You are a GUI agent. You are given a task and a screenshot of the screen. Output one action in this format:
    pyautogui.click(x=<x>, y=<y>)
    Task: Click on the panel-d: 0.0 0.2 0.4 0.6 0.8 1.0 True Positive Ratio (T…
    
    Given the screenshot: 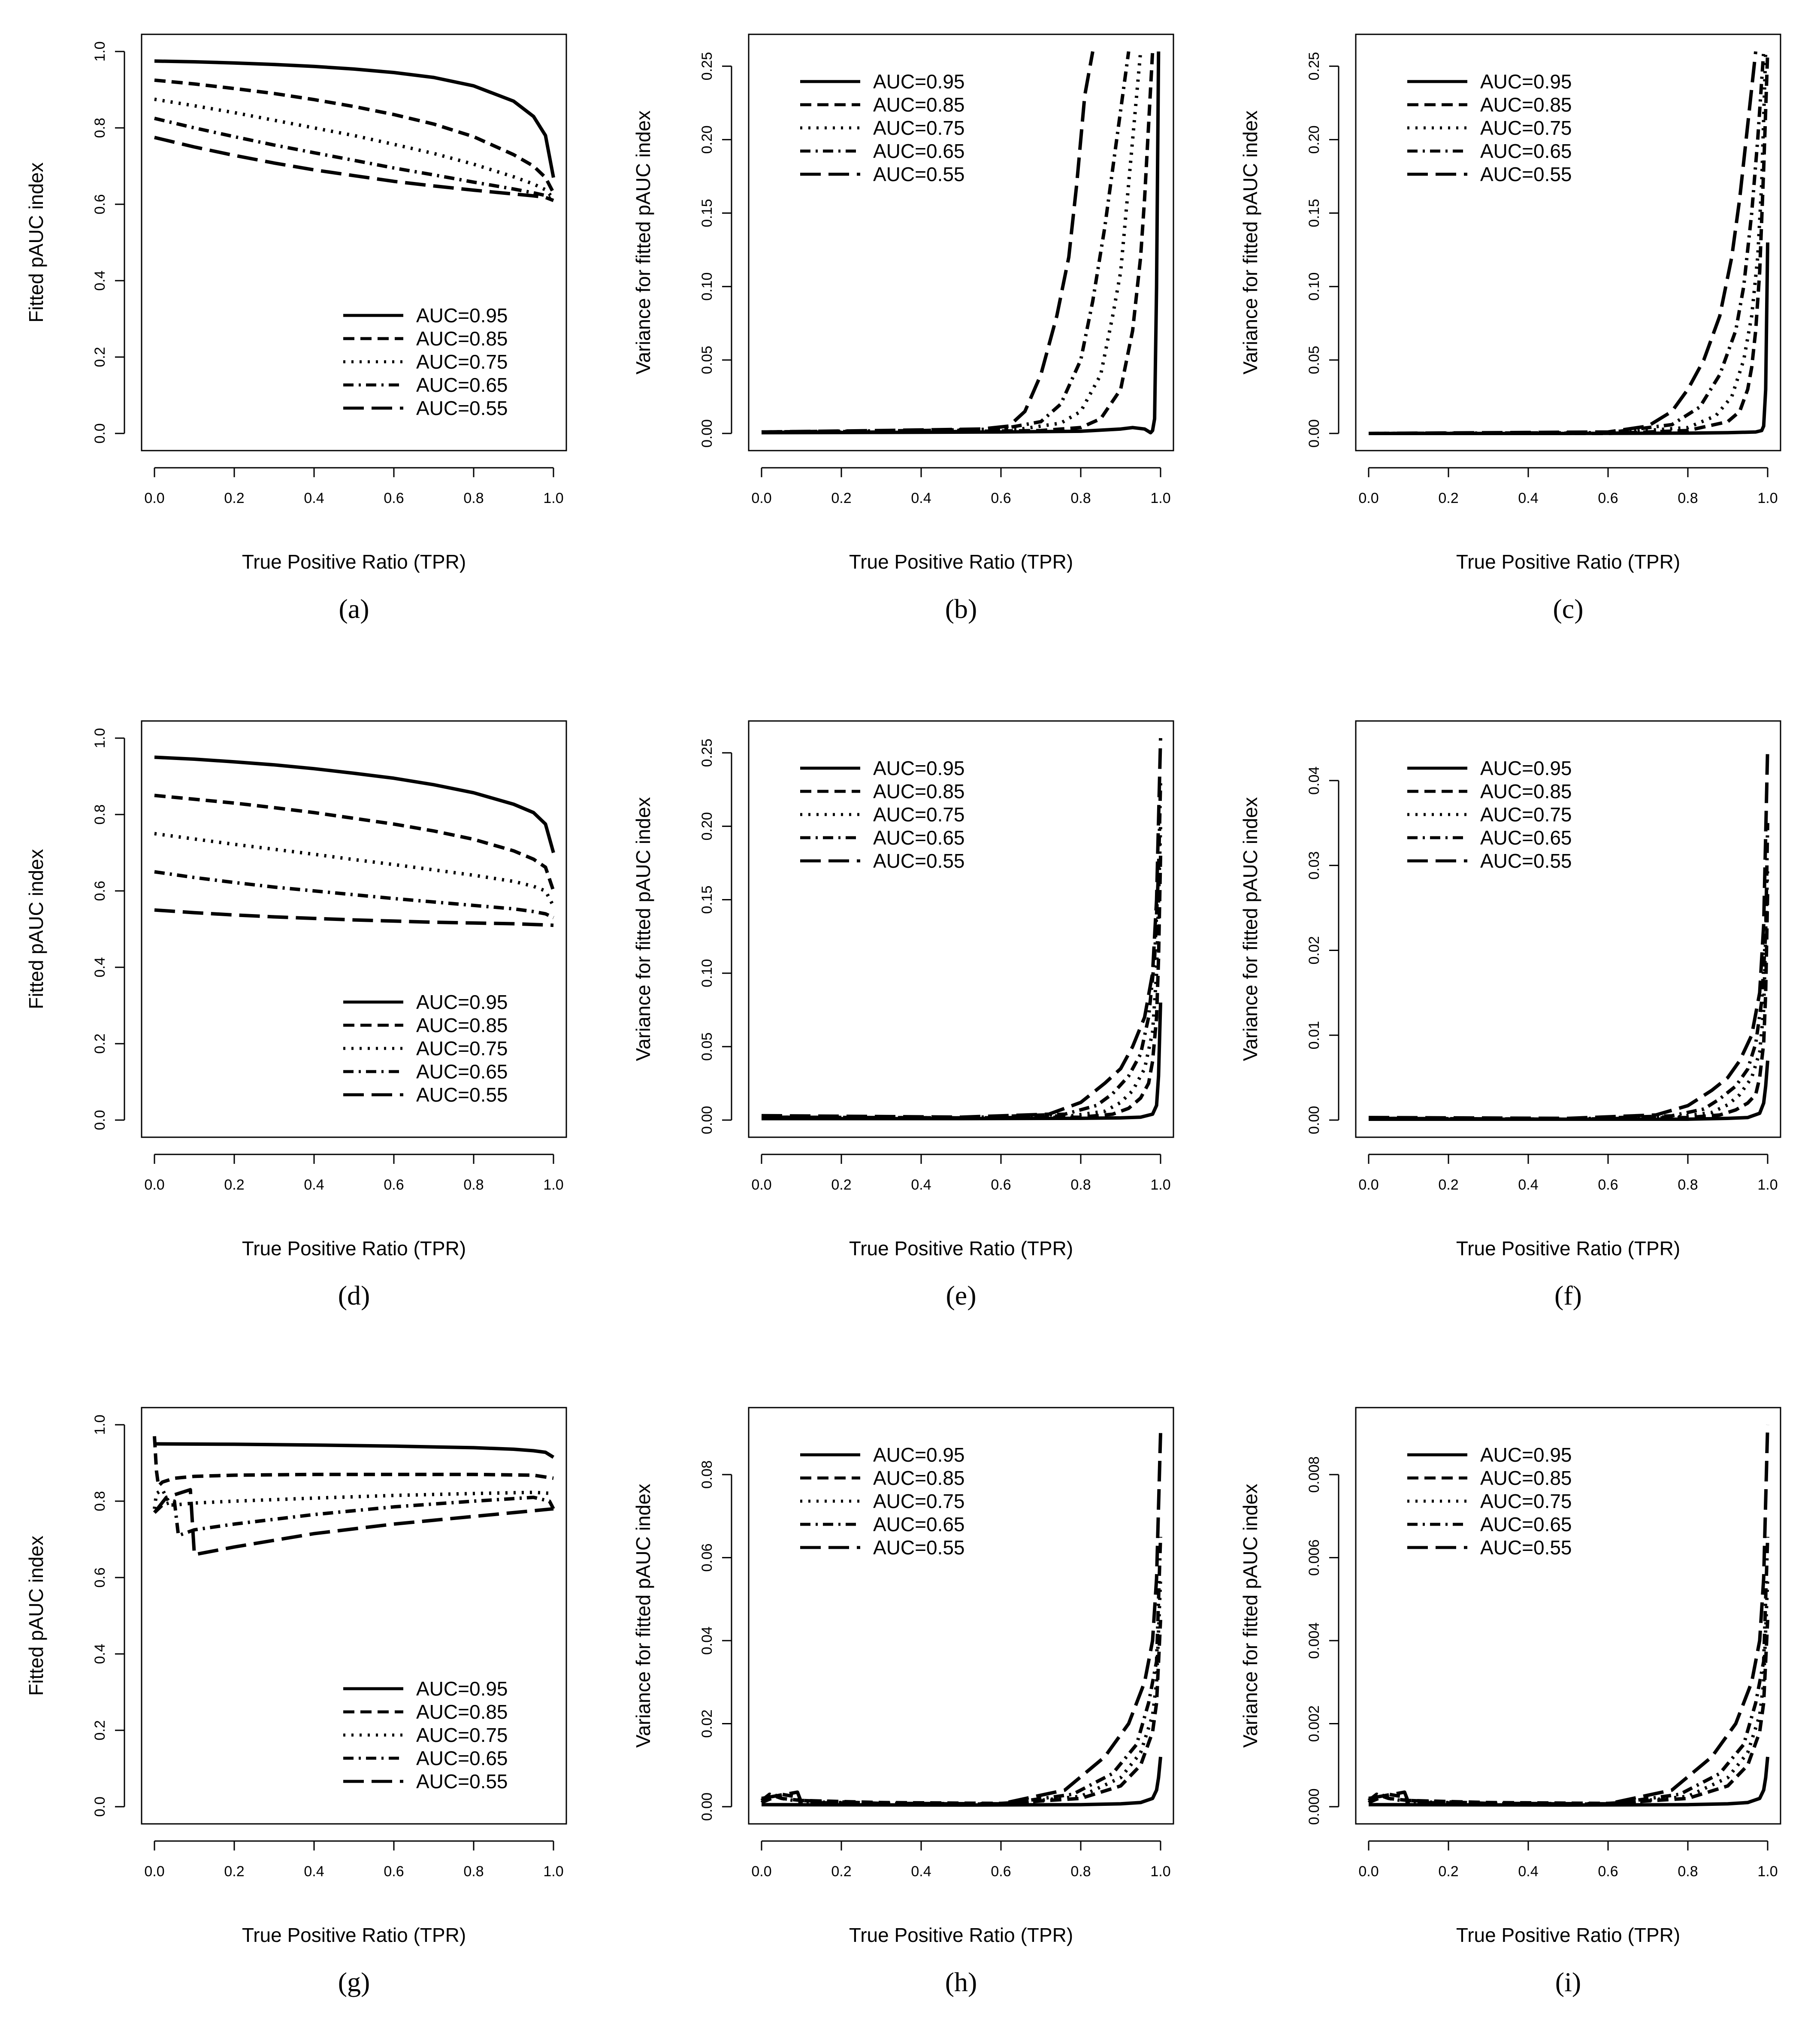 What is the action you would take?
    pyautogui.click(x=296, y=990)
    